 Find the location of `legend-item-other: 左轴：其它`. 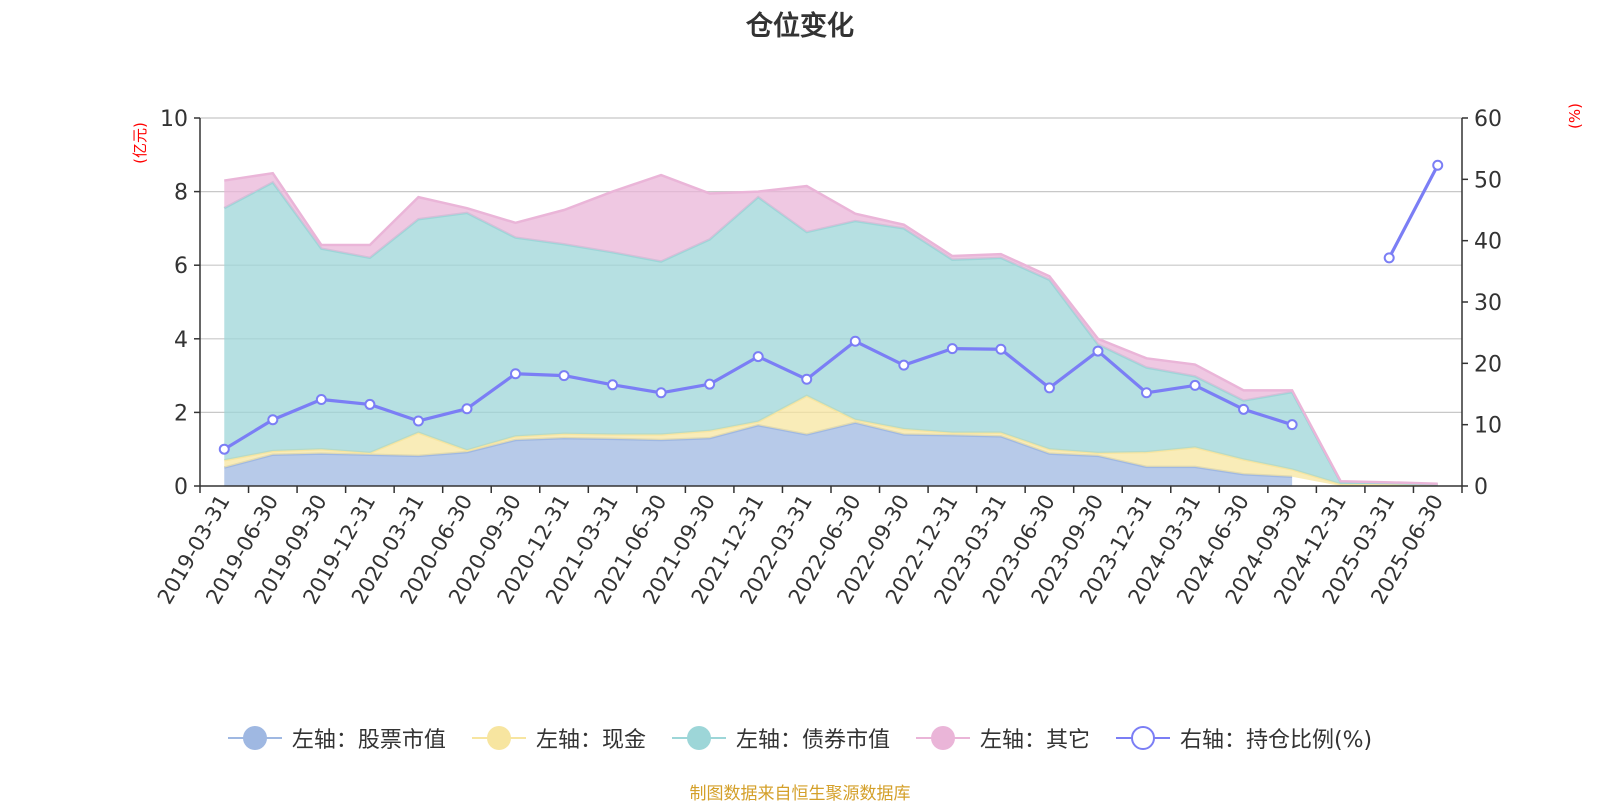

legend-item-other: 左轴：其它 is located at coordinates (1002, 738).